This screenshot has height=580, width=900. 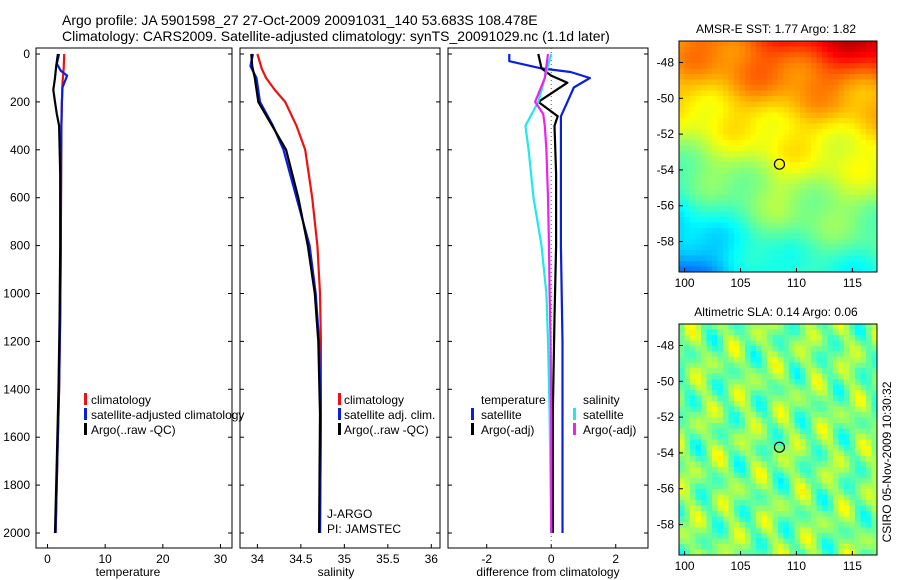 I want to click on y-tick-label: 800, so click(x=20, y=246).